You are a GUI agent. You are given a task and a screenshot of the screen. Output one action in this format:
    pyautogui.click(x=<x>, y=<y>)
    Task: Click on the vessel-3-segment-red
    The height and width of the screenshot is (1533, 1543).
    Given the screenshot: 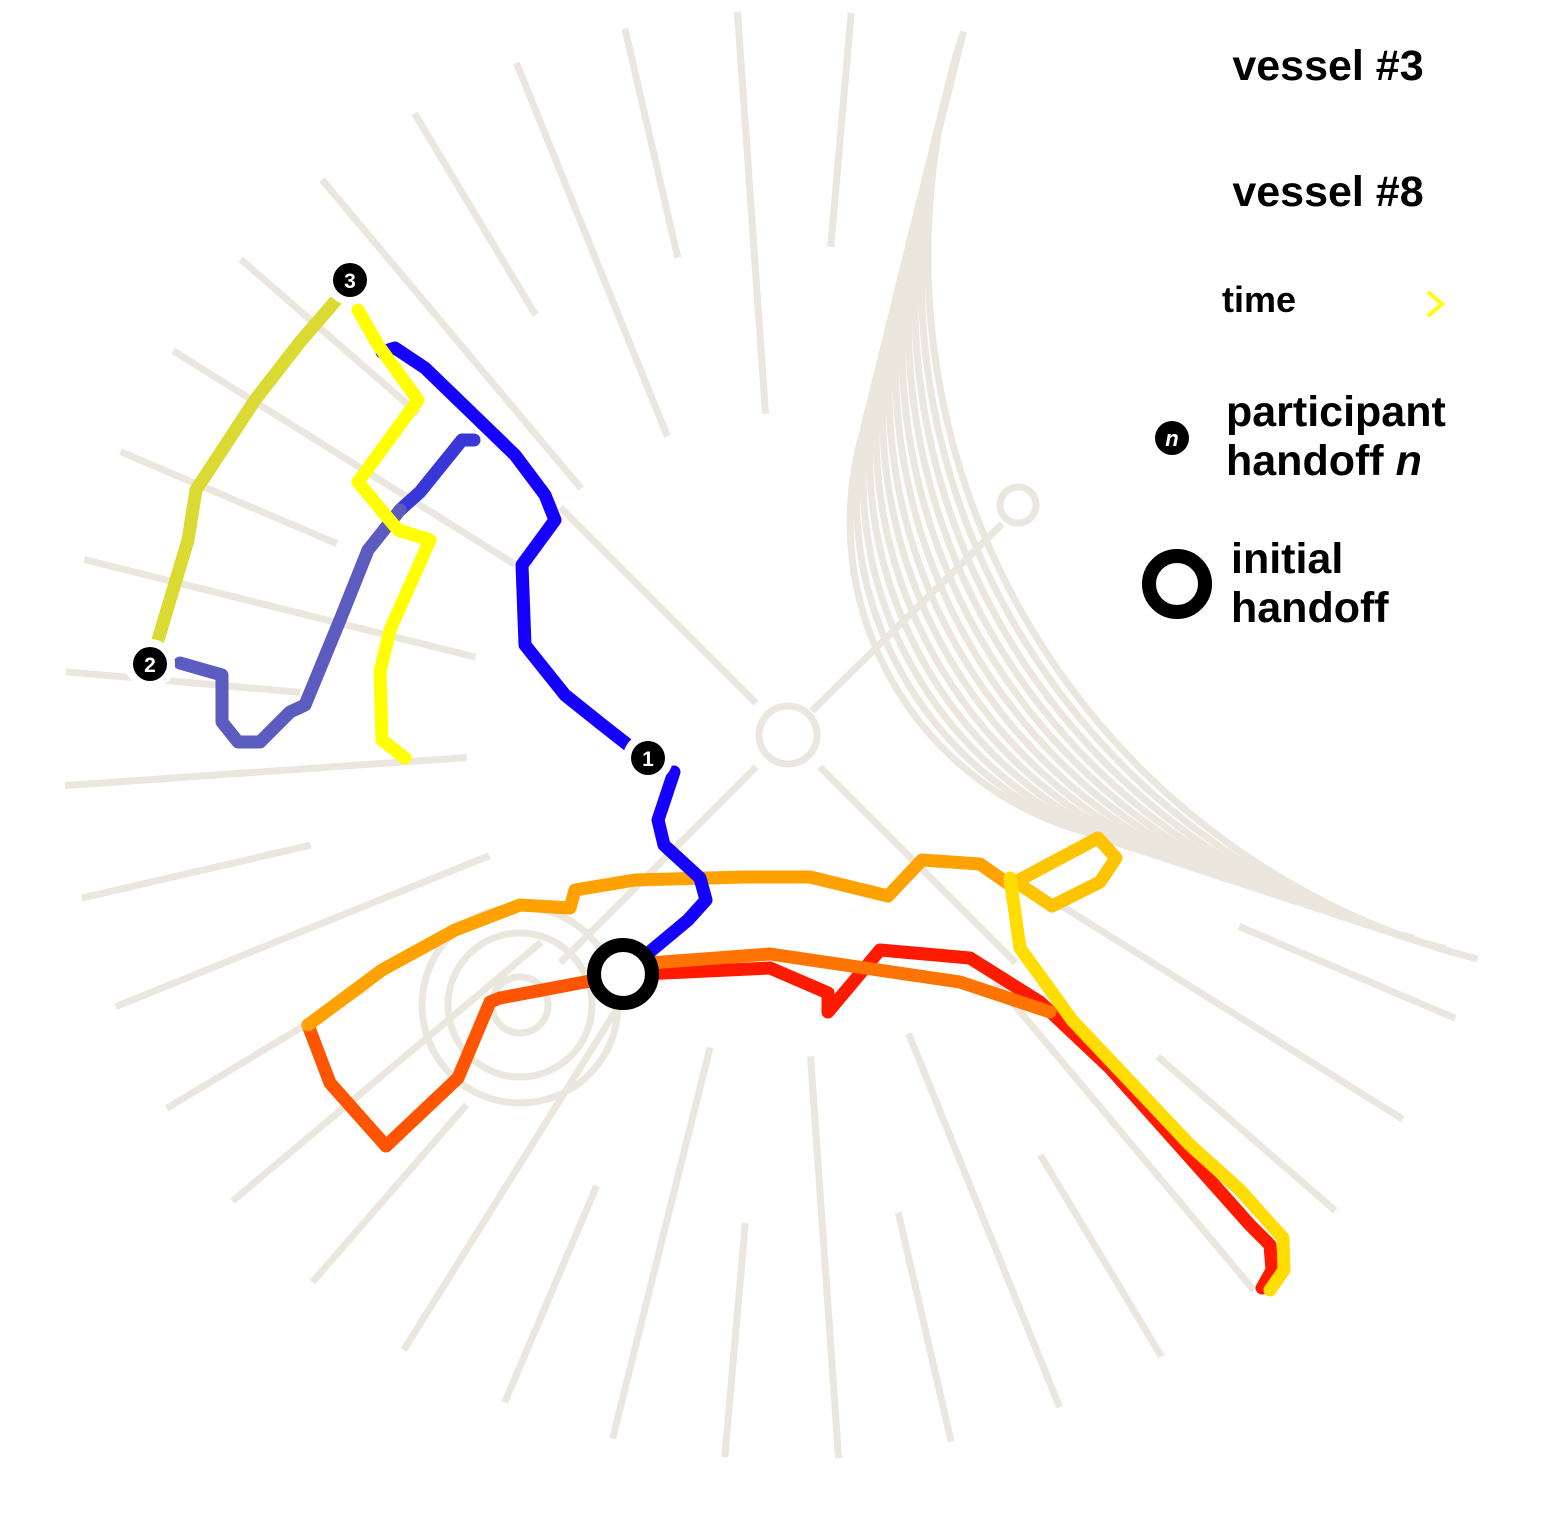 What is the action you would take?
    pyautogui.click(x=947, y=1119)
    